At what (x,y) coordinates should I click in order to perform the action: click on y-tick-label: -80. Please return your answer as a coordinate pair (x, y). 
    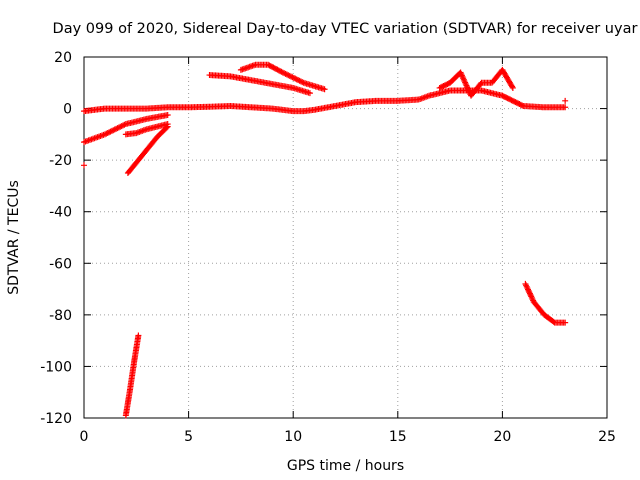
    Looking at the image, I should click on (60, 316).